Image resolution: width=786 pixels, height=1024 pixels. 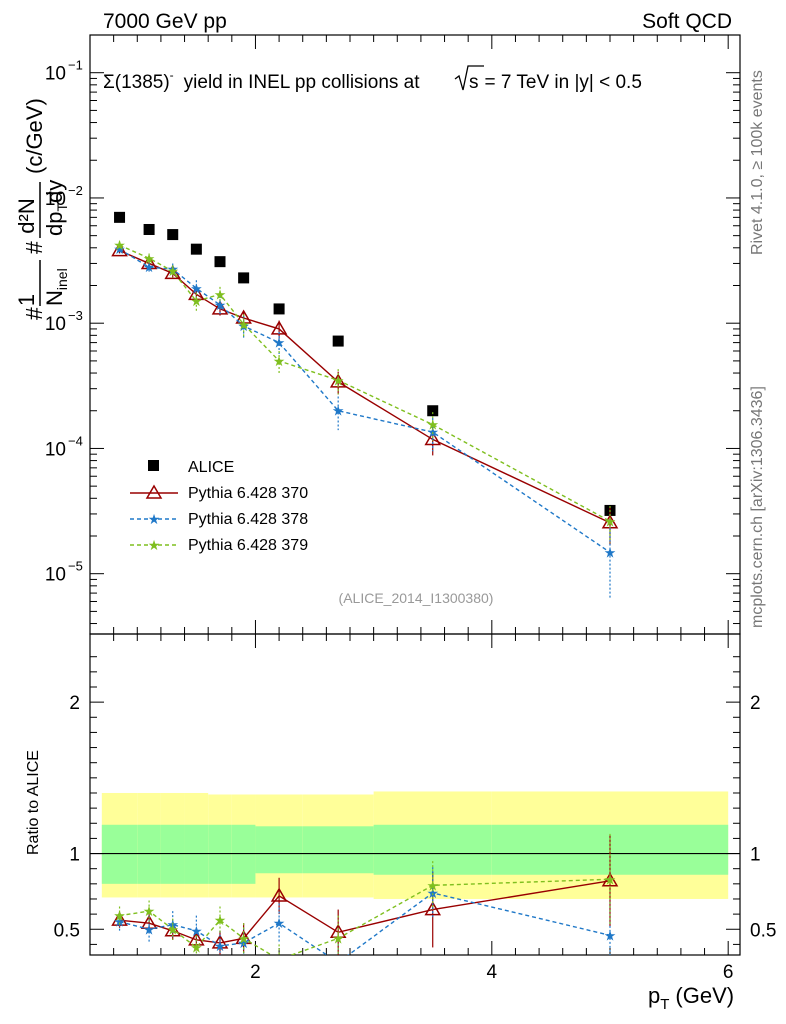 What do you see at coordinates (75, 190) in the screenshot?
I see `main-ytick-label-exp: −2` at bounding box center [75, 190].